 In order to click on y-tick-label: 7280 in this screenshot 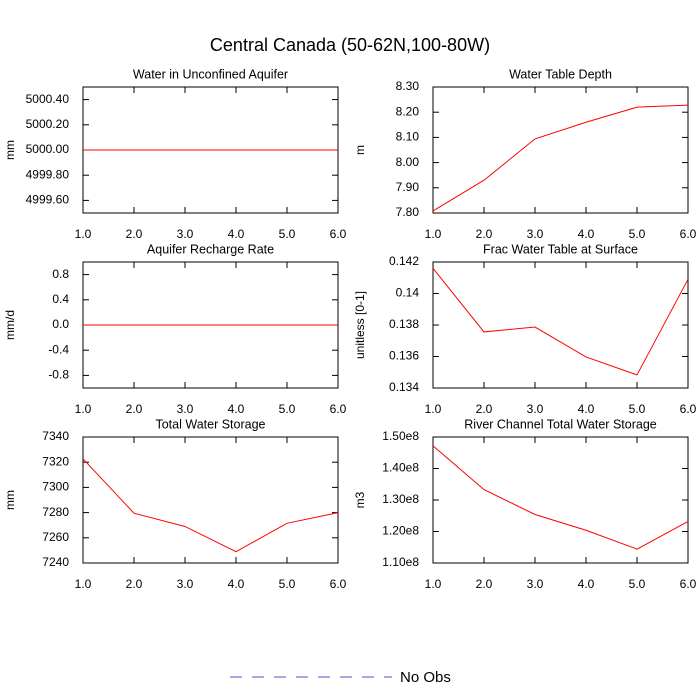, I will do `click(55, 512)`.